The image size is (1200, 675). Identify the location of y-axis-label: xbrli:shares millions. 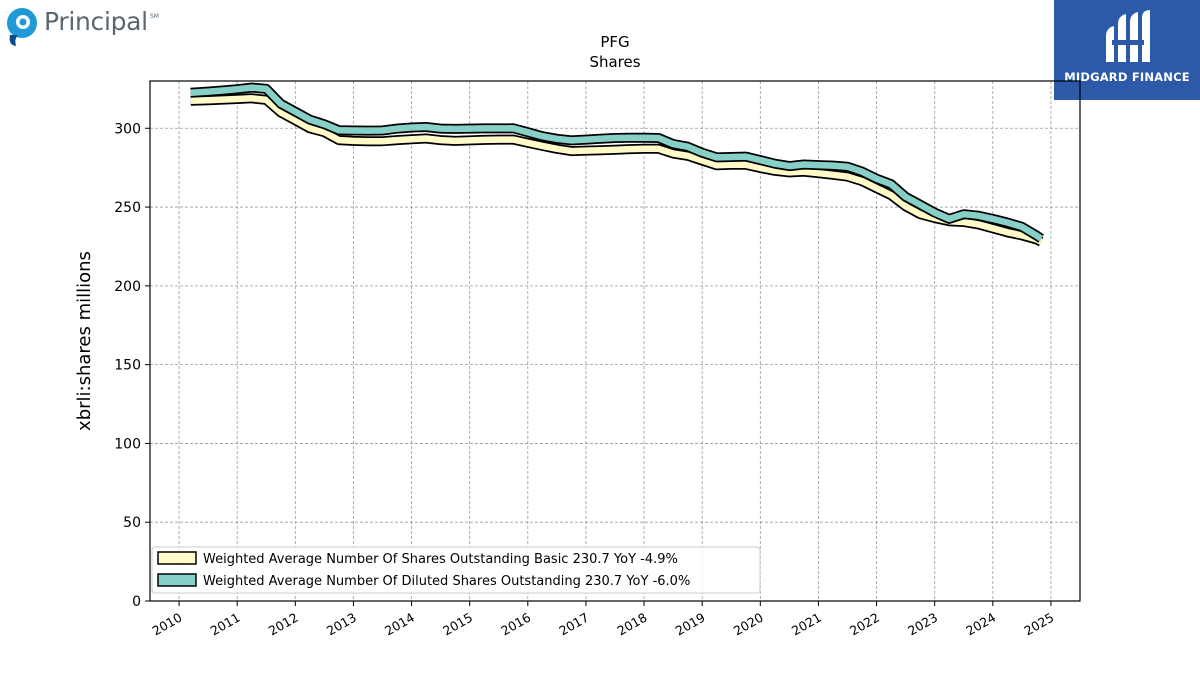
(84, 341).